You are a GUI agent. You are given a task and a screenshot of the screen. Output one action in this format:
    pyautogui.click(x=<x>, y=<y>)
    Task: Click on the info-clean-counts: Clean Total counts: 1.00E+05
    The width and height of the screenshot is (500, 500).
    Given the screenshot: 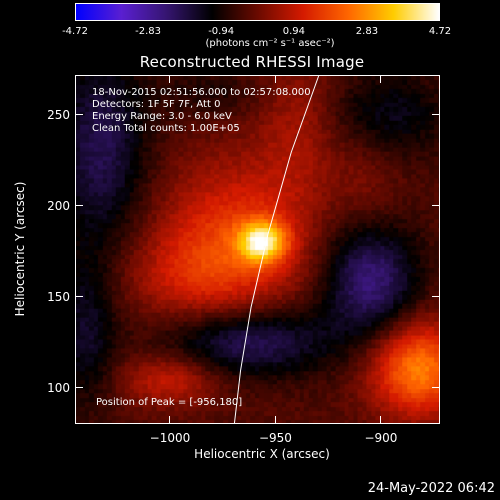 What is the action you would take?
    pyautogui.click(x=166, y=128)
    